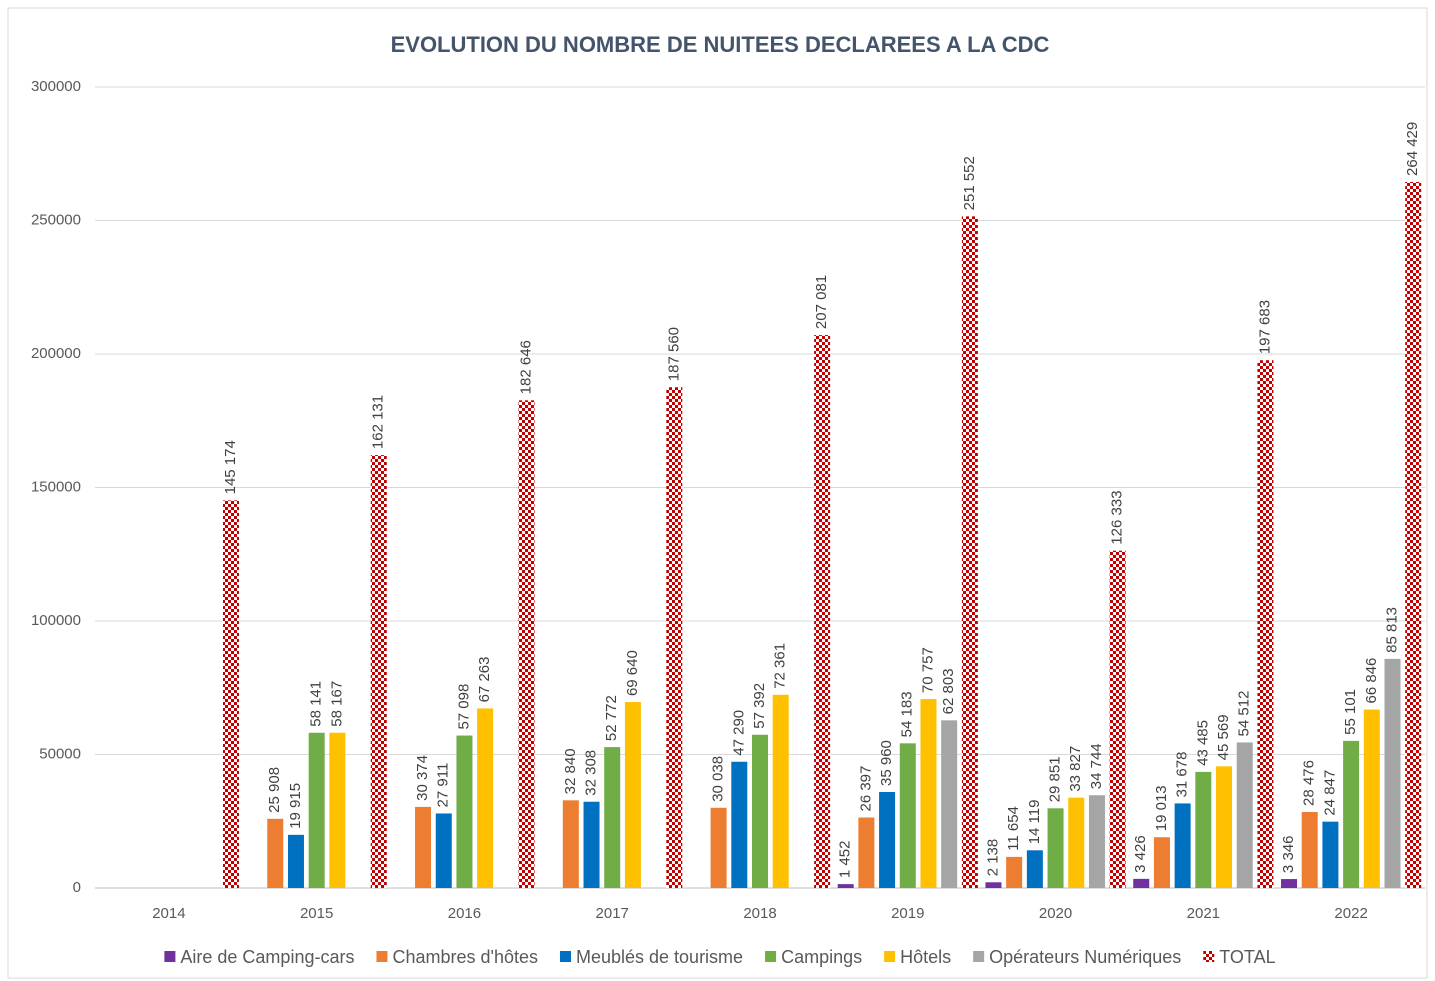 The height and width of the screenshot is (981, 1435). I want to click on value-label: 43 485, so click(1202, 743).